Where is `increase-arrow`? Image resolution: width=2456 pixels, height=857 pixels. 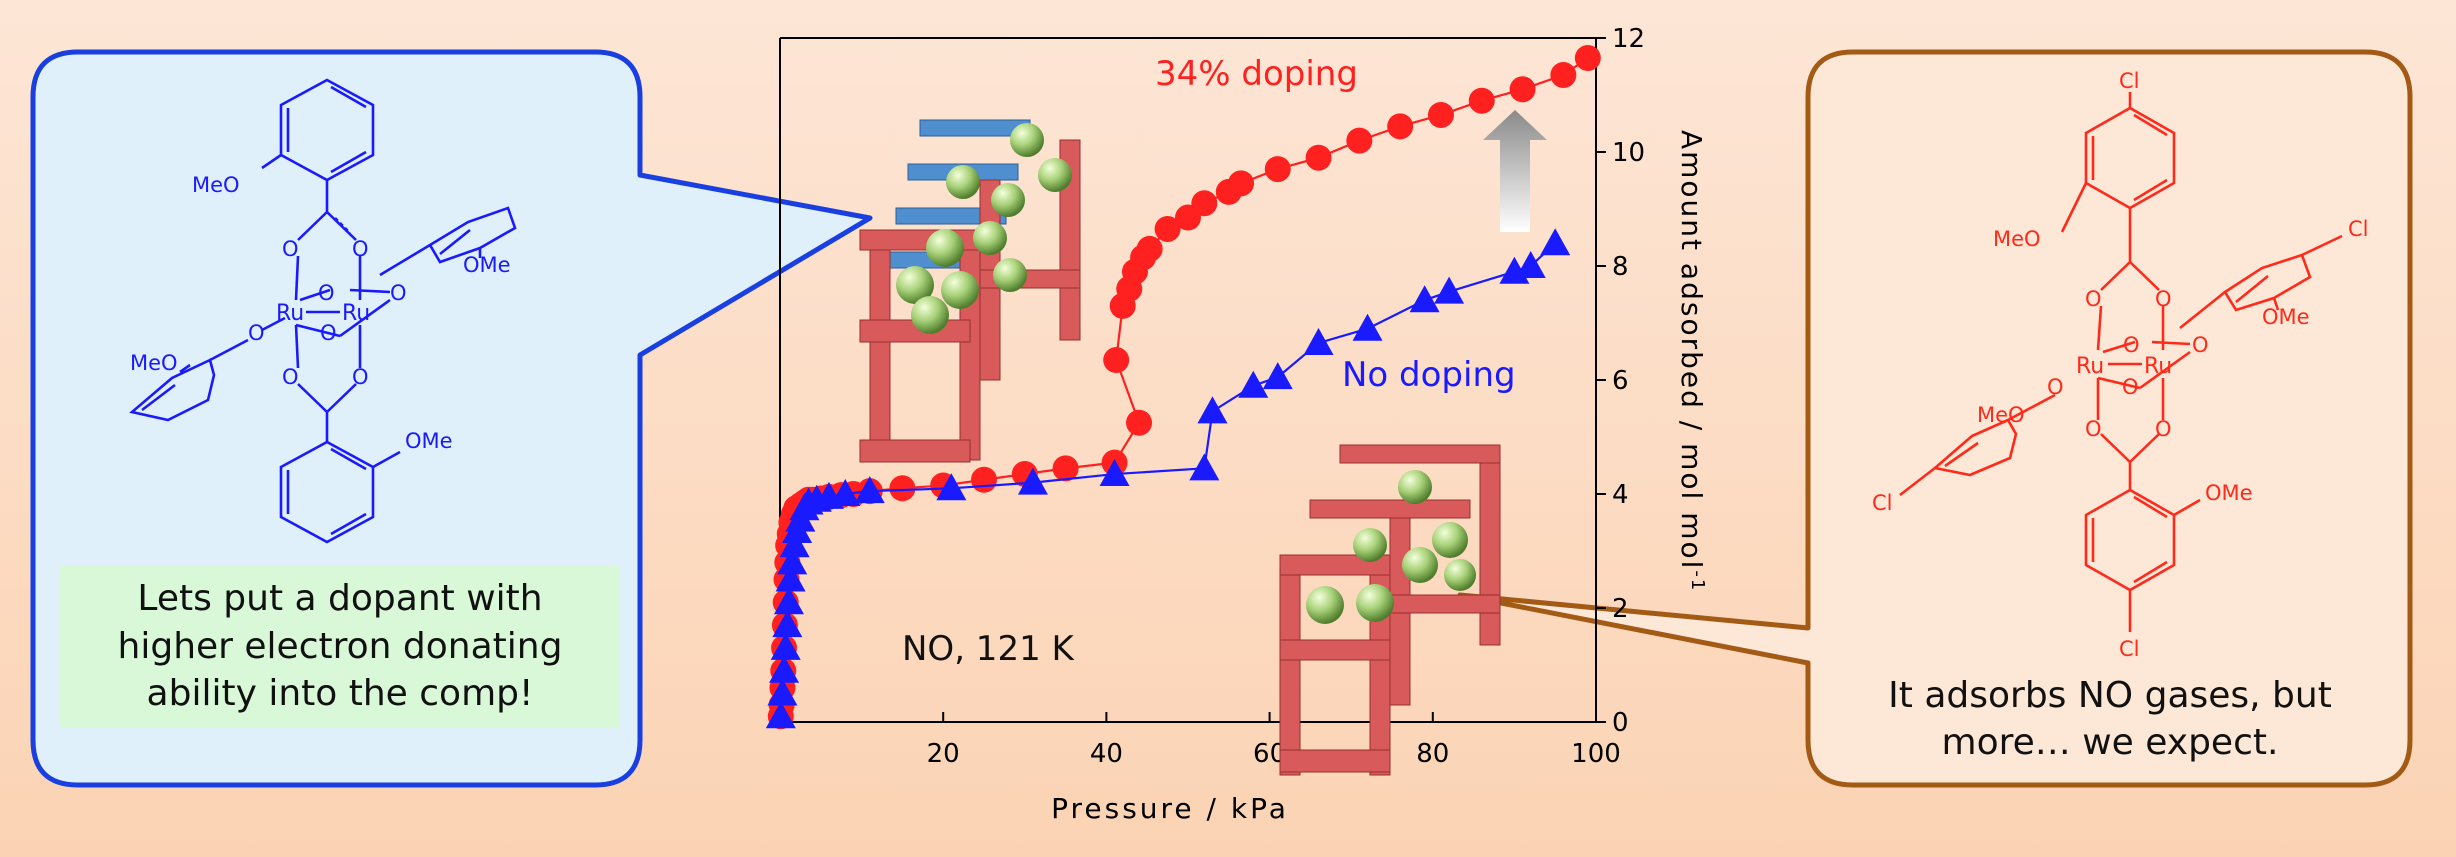
increase-arrow is located at coordinates (1515, 171).